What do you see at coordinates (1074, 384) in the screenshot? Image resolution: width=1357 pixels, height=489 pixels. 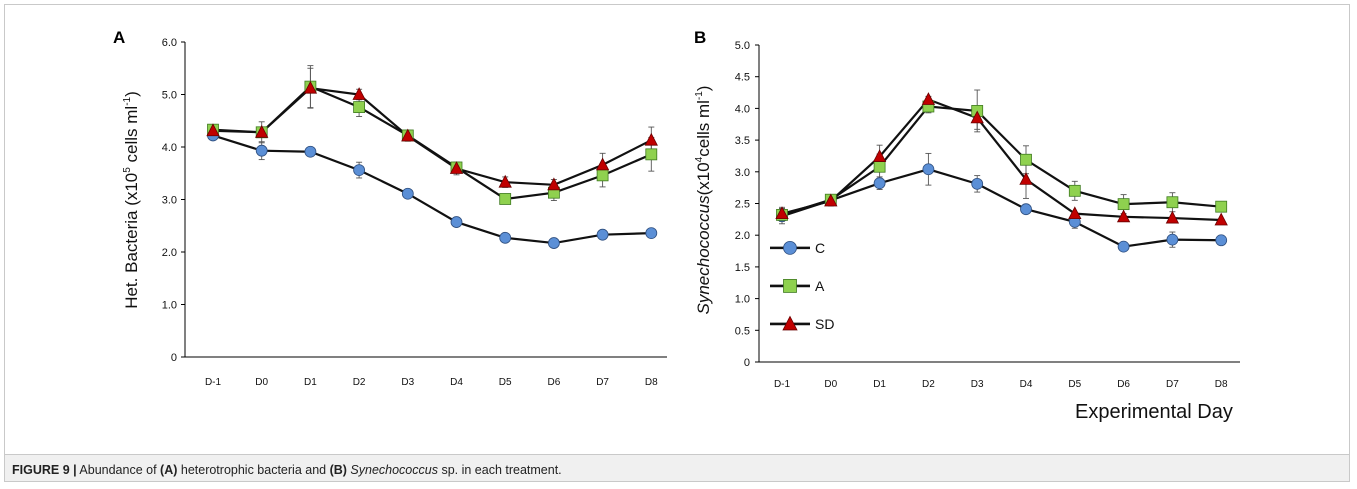 I see `panel-b-x-tick-label: D5` at bounding box center [1074, 384].